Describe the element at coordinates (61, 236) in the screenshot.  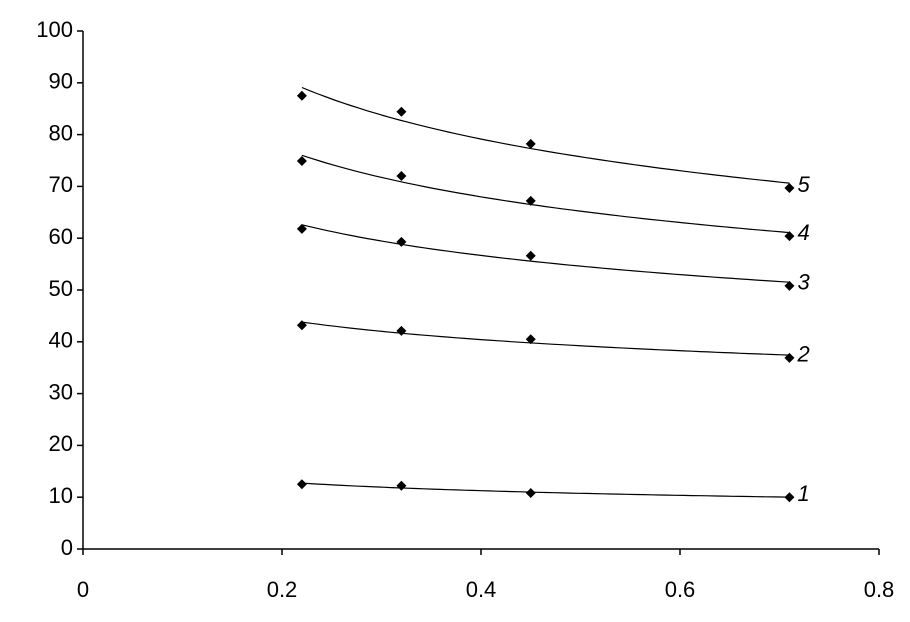
I see `y-tick-label: 60` at that location.